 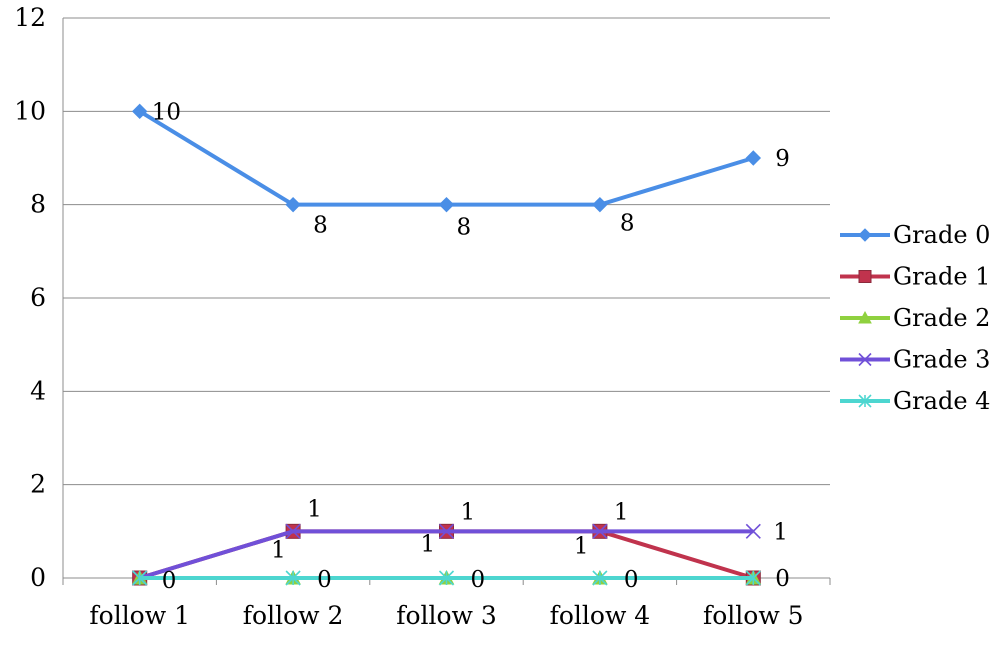 I want to click on legend-label-grade-2: Grade 2, so click(x=941, y=318).